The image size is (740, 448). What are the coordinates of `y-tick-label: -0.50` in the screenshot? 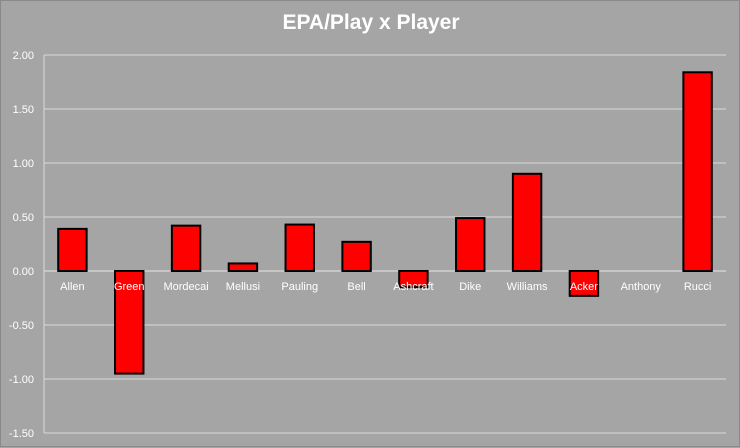 It's located at (21, 326).